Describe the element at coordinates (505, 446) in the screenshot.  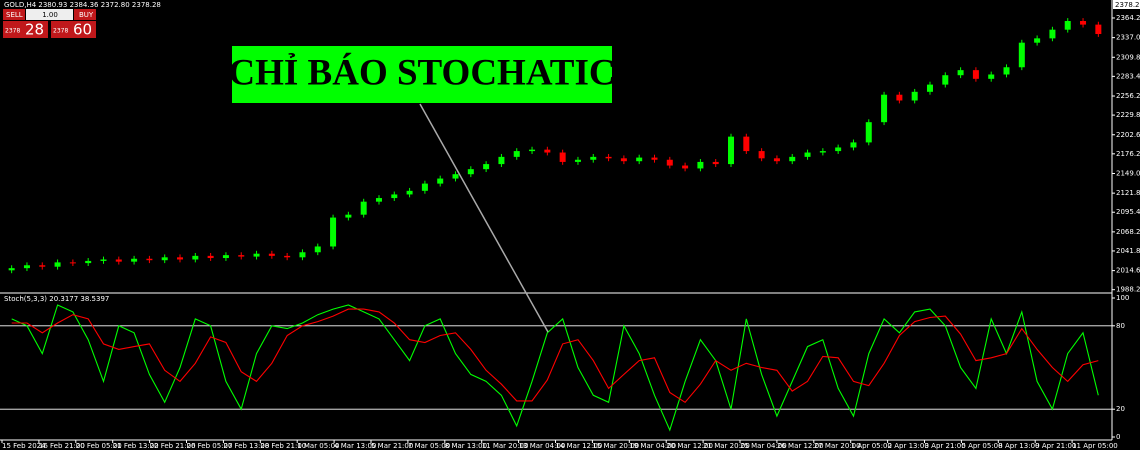
I see `x-tick-label: 11 Mar 20:00` at that location.